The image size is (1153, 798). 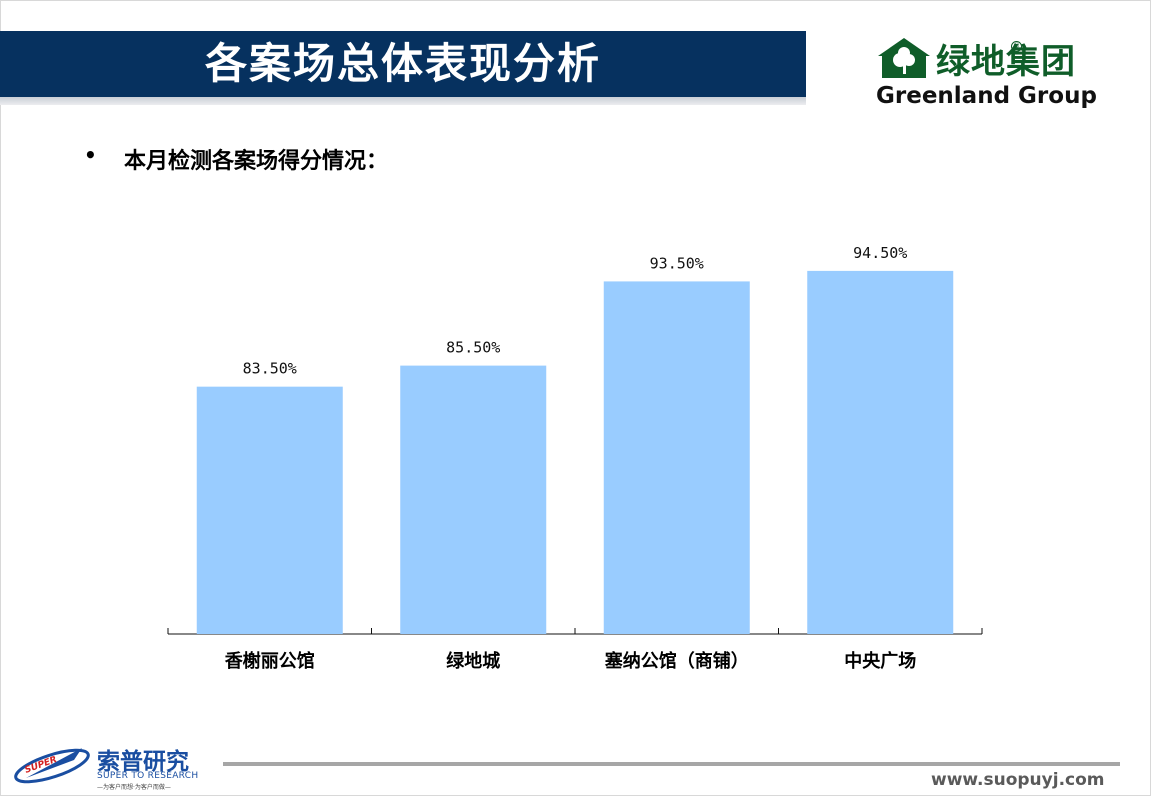 I want to click on category-label: 塞纳公馆（商铺）, so click(x=677, y=661).